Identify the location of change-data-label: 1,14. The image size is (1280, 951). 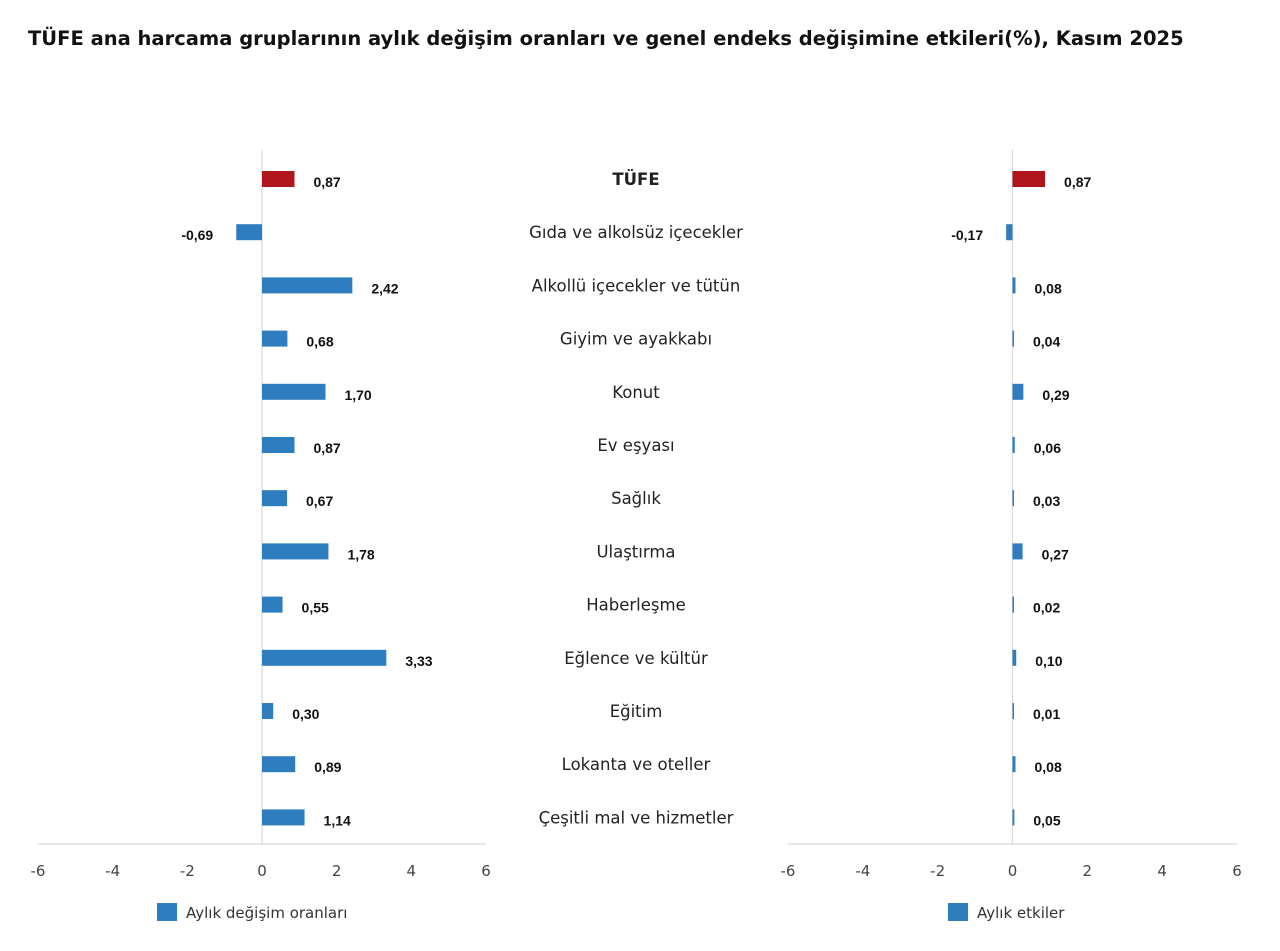
(337, 820).